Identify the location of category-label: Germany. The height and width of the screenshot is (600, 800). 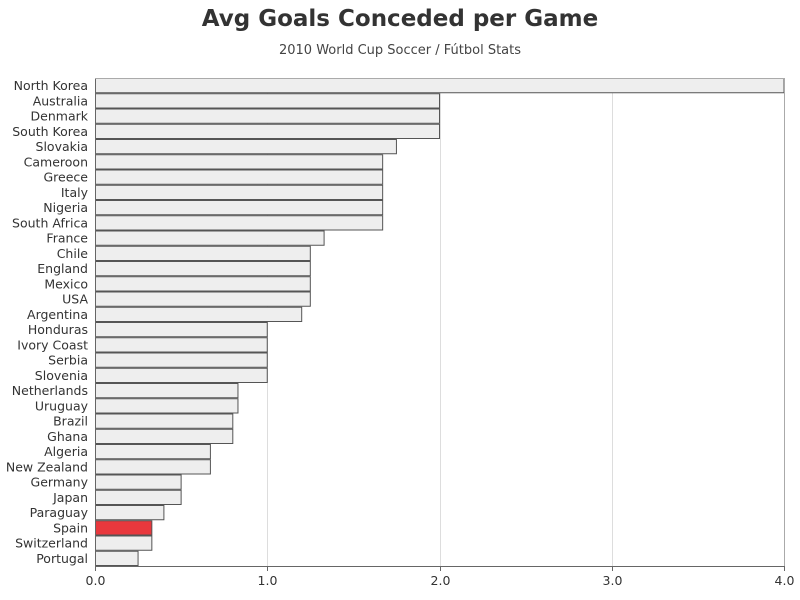
(60, 482).